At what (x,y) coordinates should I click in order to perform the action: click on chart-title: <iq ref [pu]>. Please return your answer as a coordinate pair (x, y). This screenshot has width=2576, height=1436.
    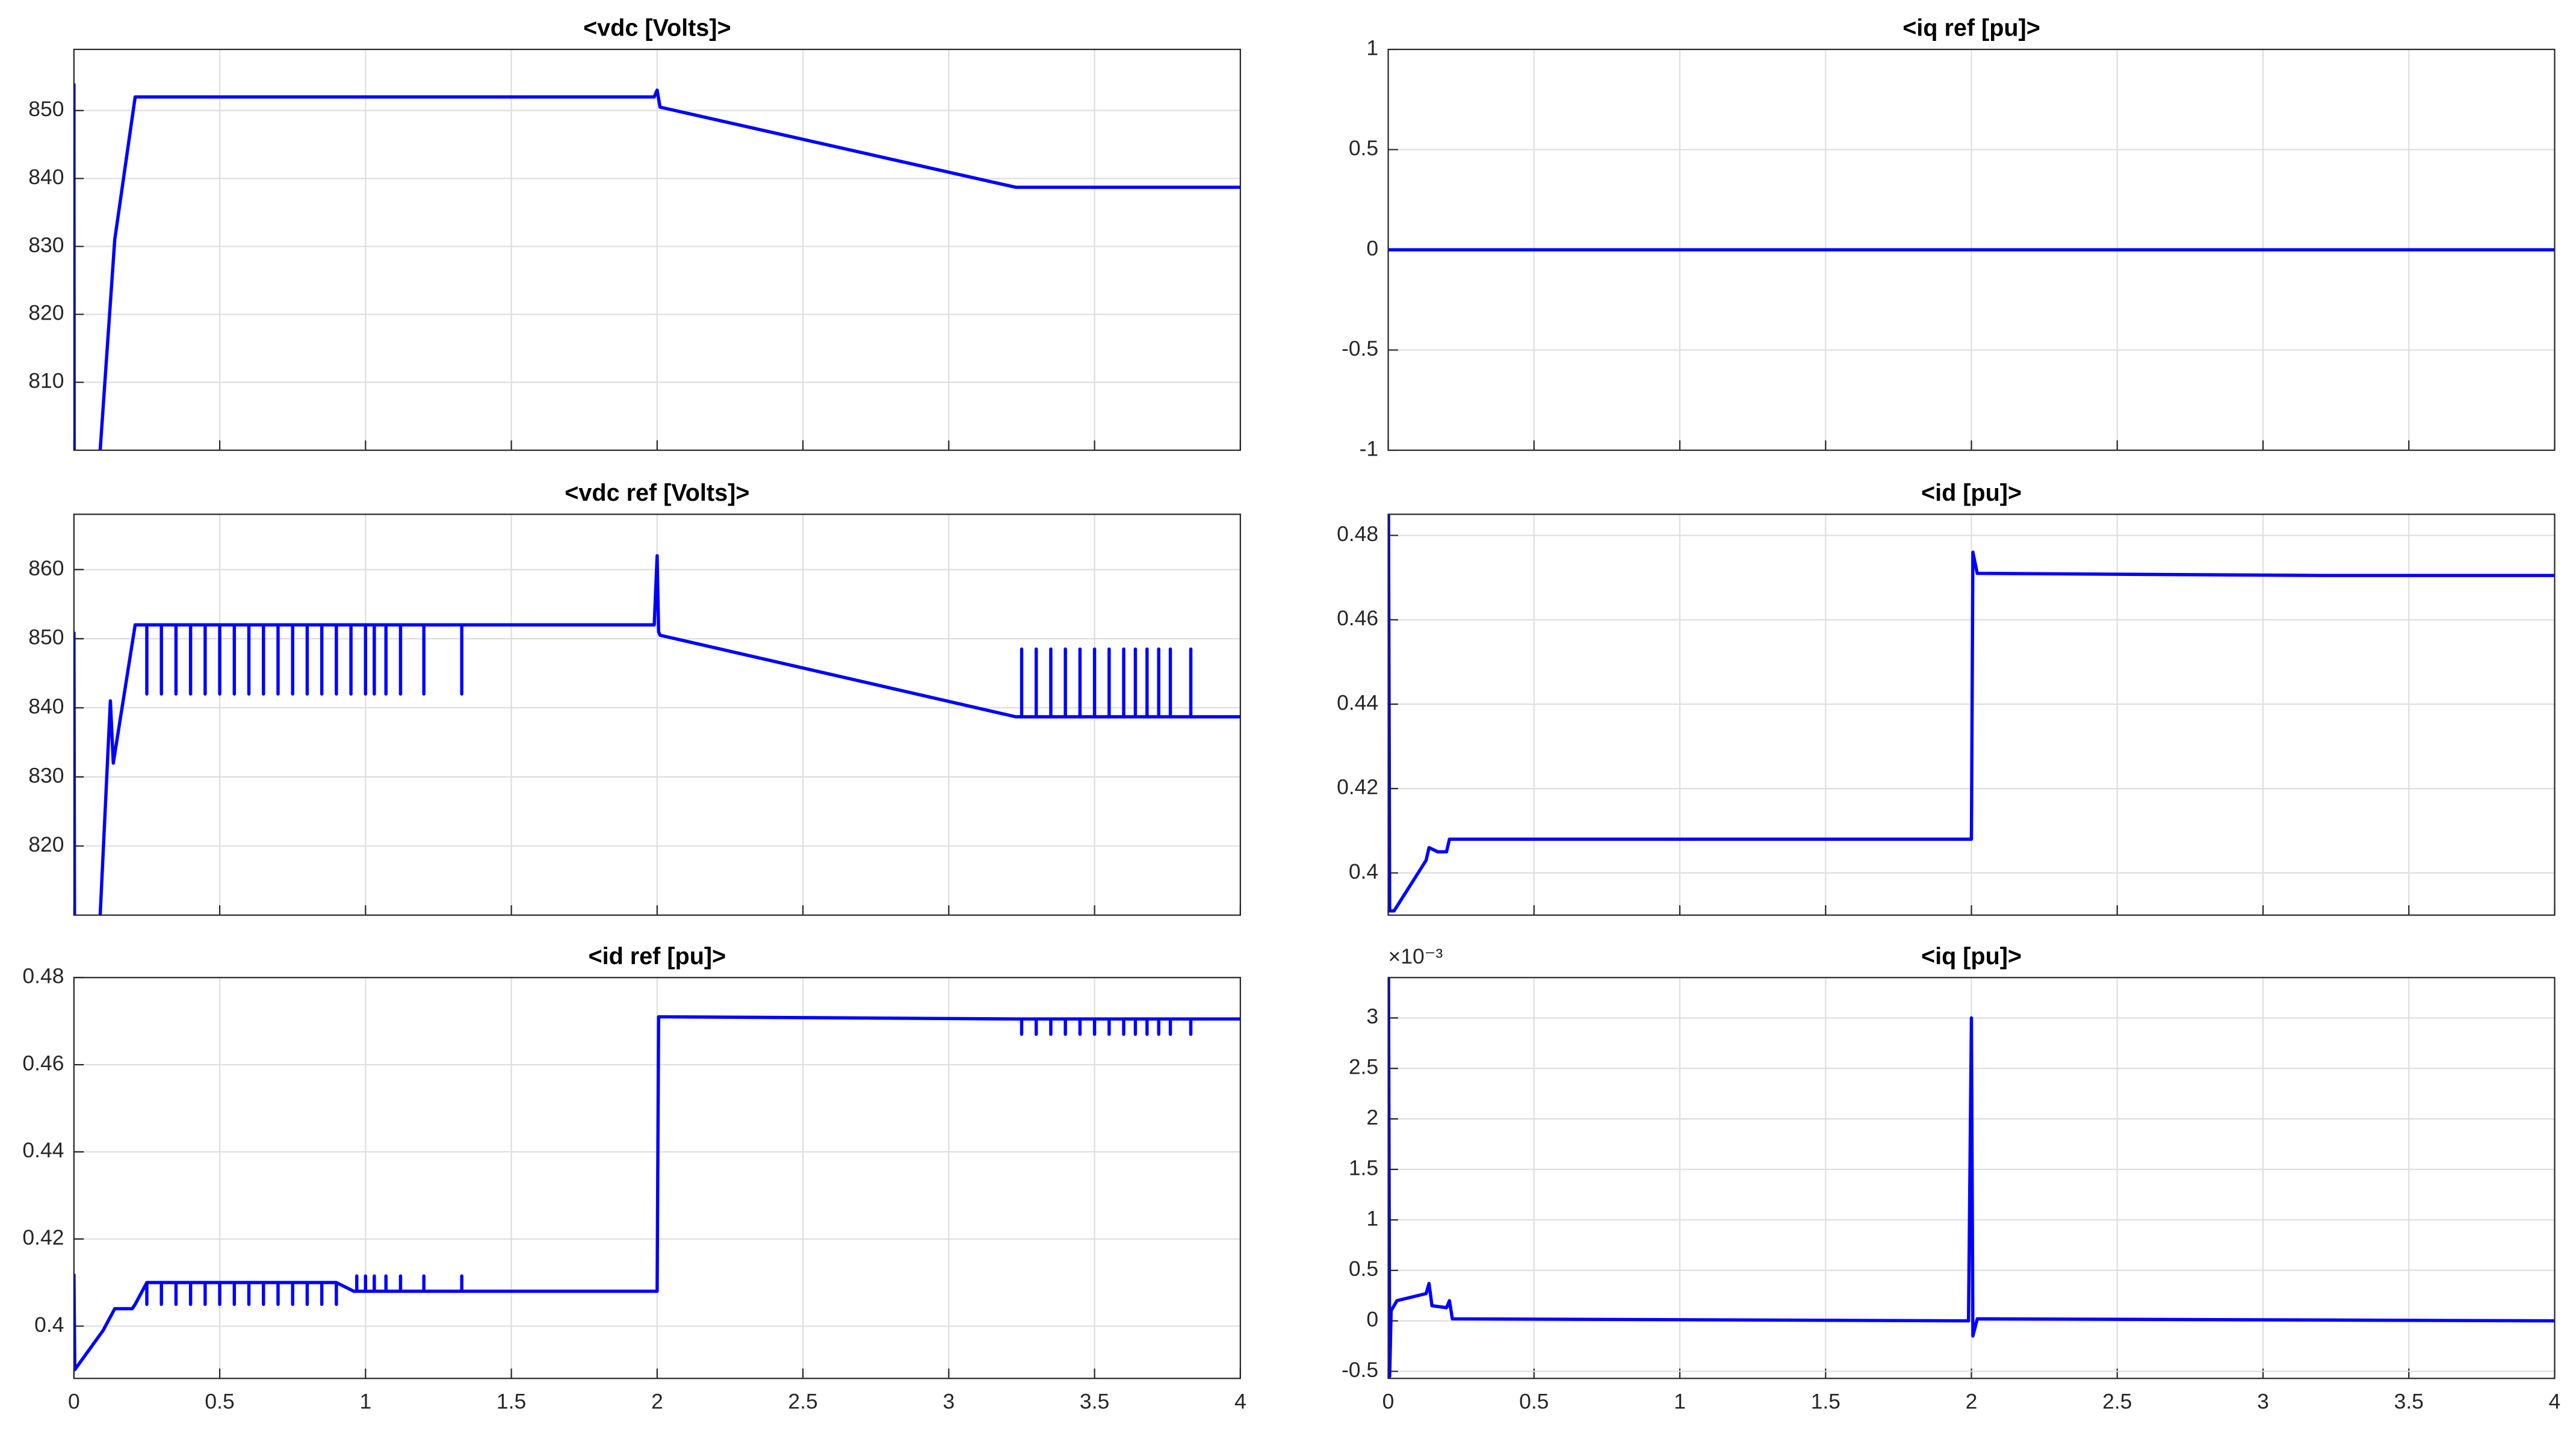
    Looking at the image, I should click on (1971, 28).